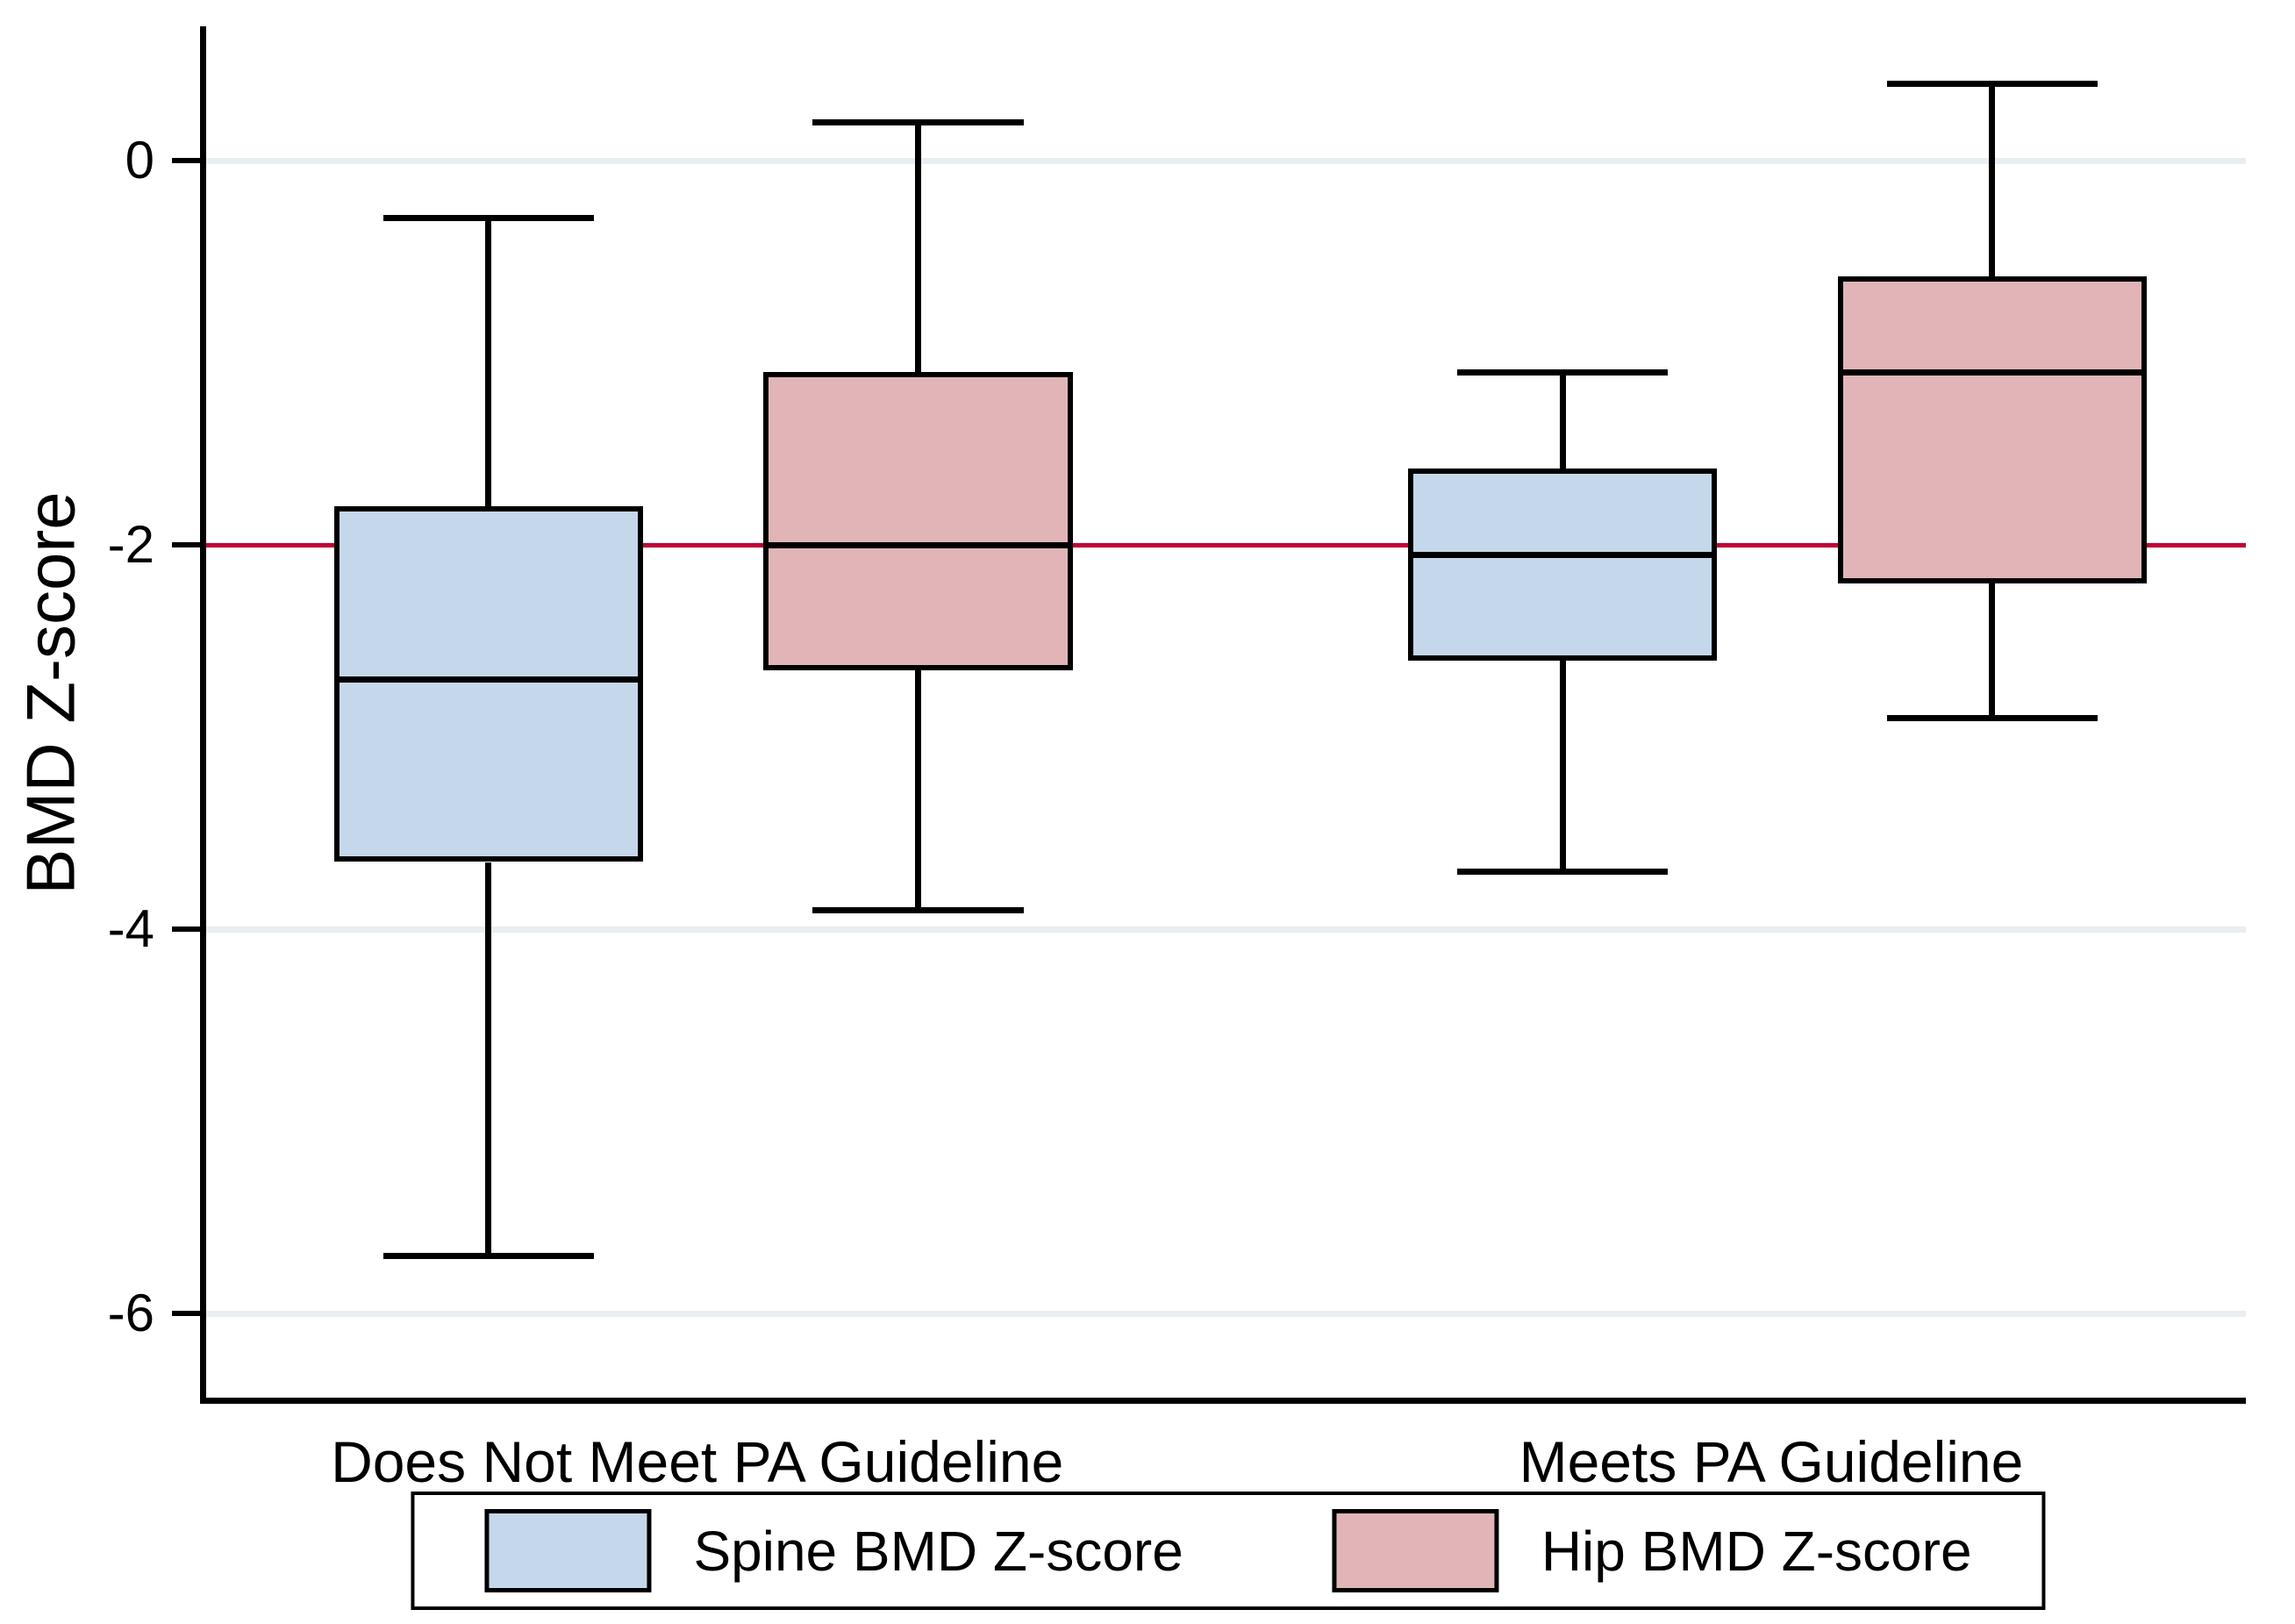  I want to click on spine-legend-label: Spine BMD Z-score, so click(938, 1551).